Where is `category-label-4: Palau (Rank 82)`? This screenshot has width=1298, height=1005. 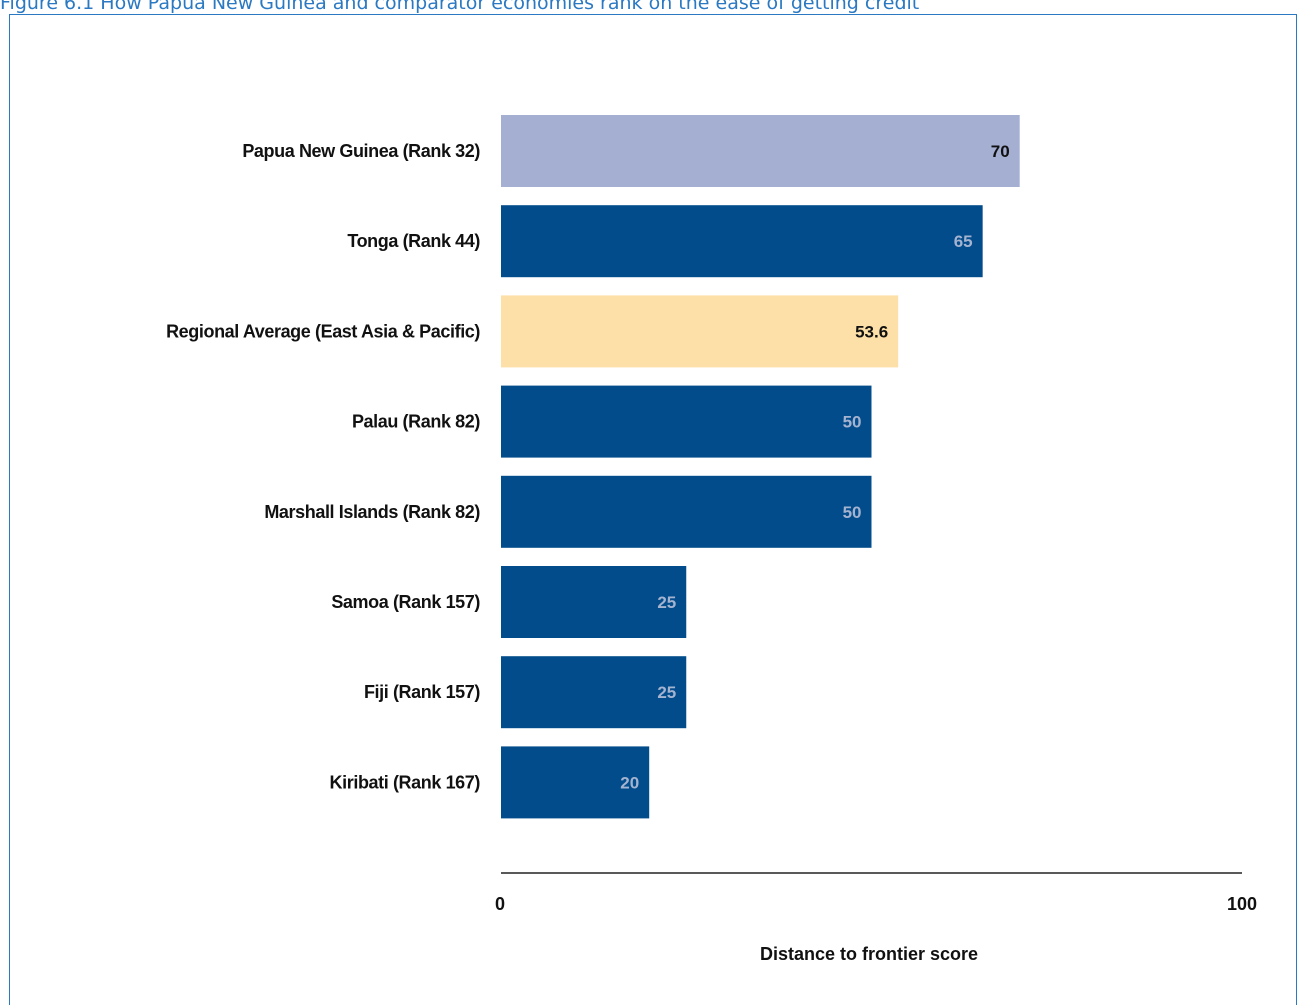 category-label-4: Palau (Rank 82) is located at coordinates (416, 422).